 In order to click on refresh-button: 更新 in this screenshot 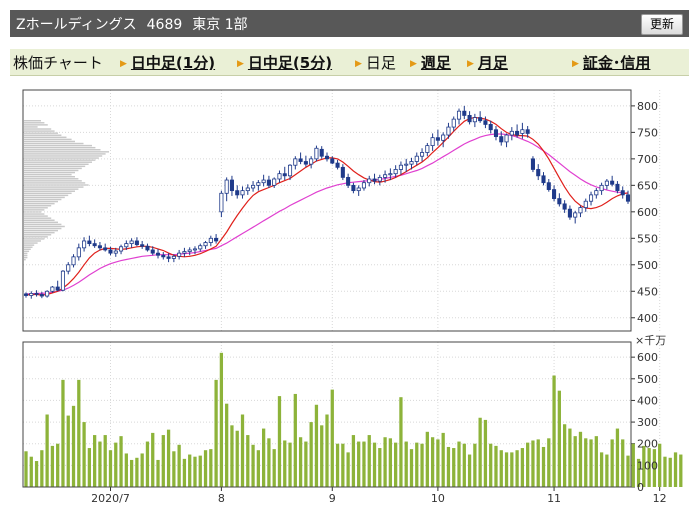, I will do `click(662, 24)`.